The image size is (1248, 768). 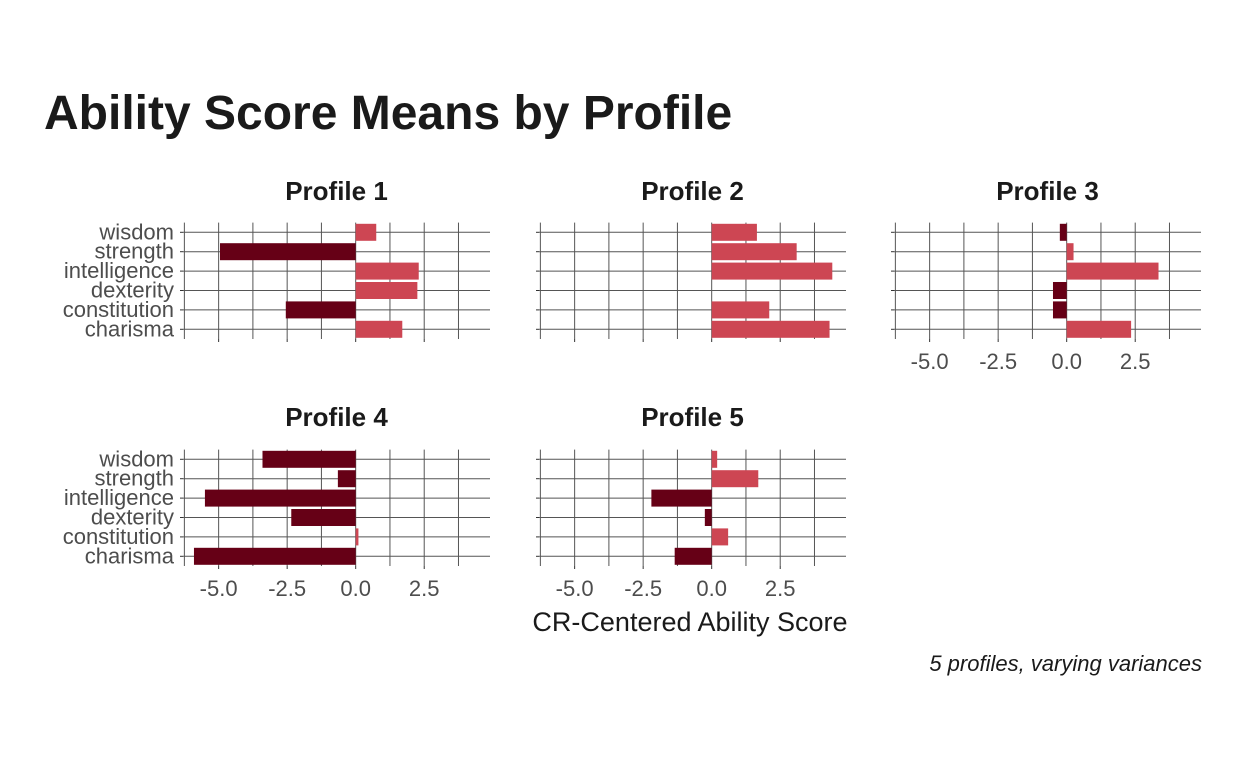 I want to click on panel-title: Profile 1, so click(x=336, y=191).